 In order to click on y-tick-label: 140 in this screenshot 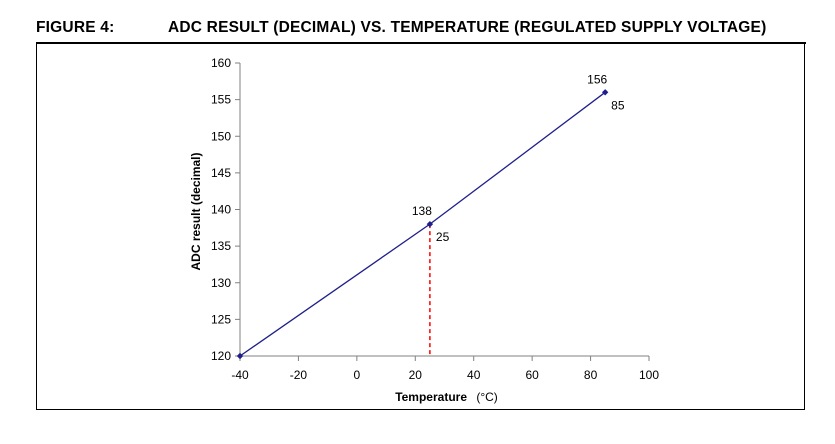, I will do `click(221, 210)`.